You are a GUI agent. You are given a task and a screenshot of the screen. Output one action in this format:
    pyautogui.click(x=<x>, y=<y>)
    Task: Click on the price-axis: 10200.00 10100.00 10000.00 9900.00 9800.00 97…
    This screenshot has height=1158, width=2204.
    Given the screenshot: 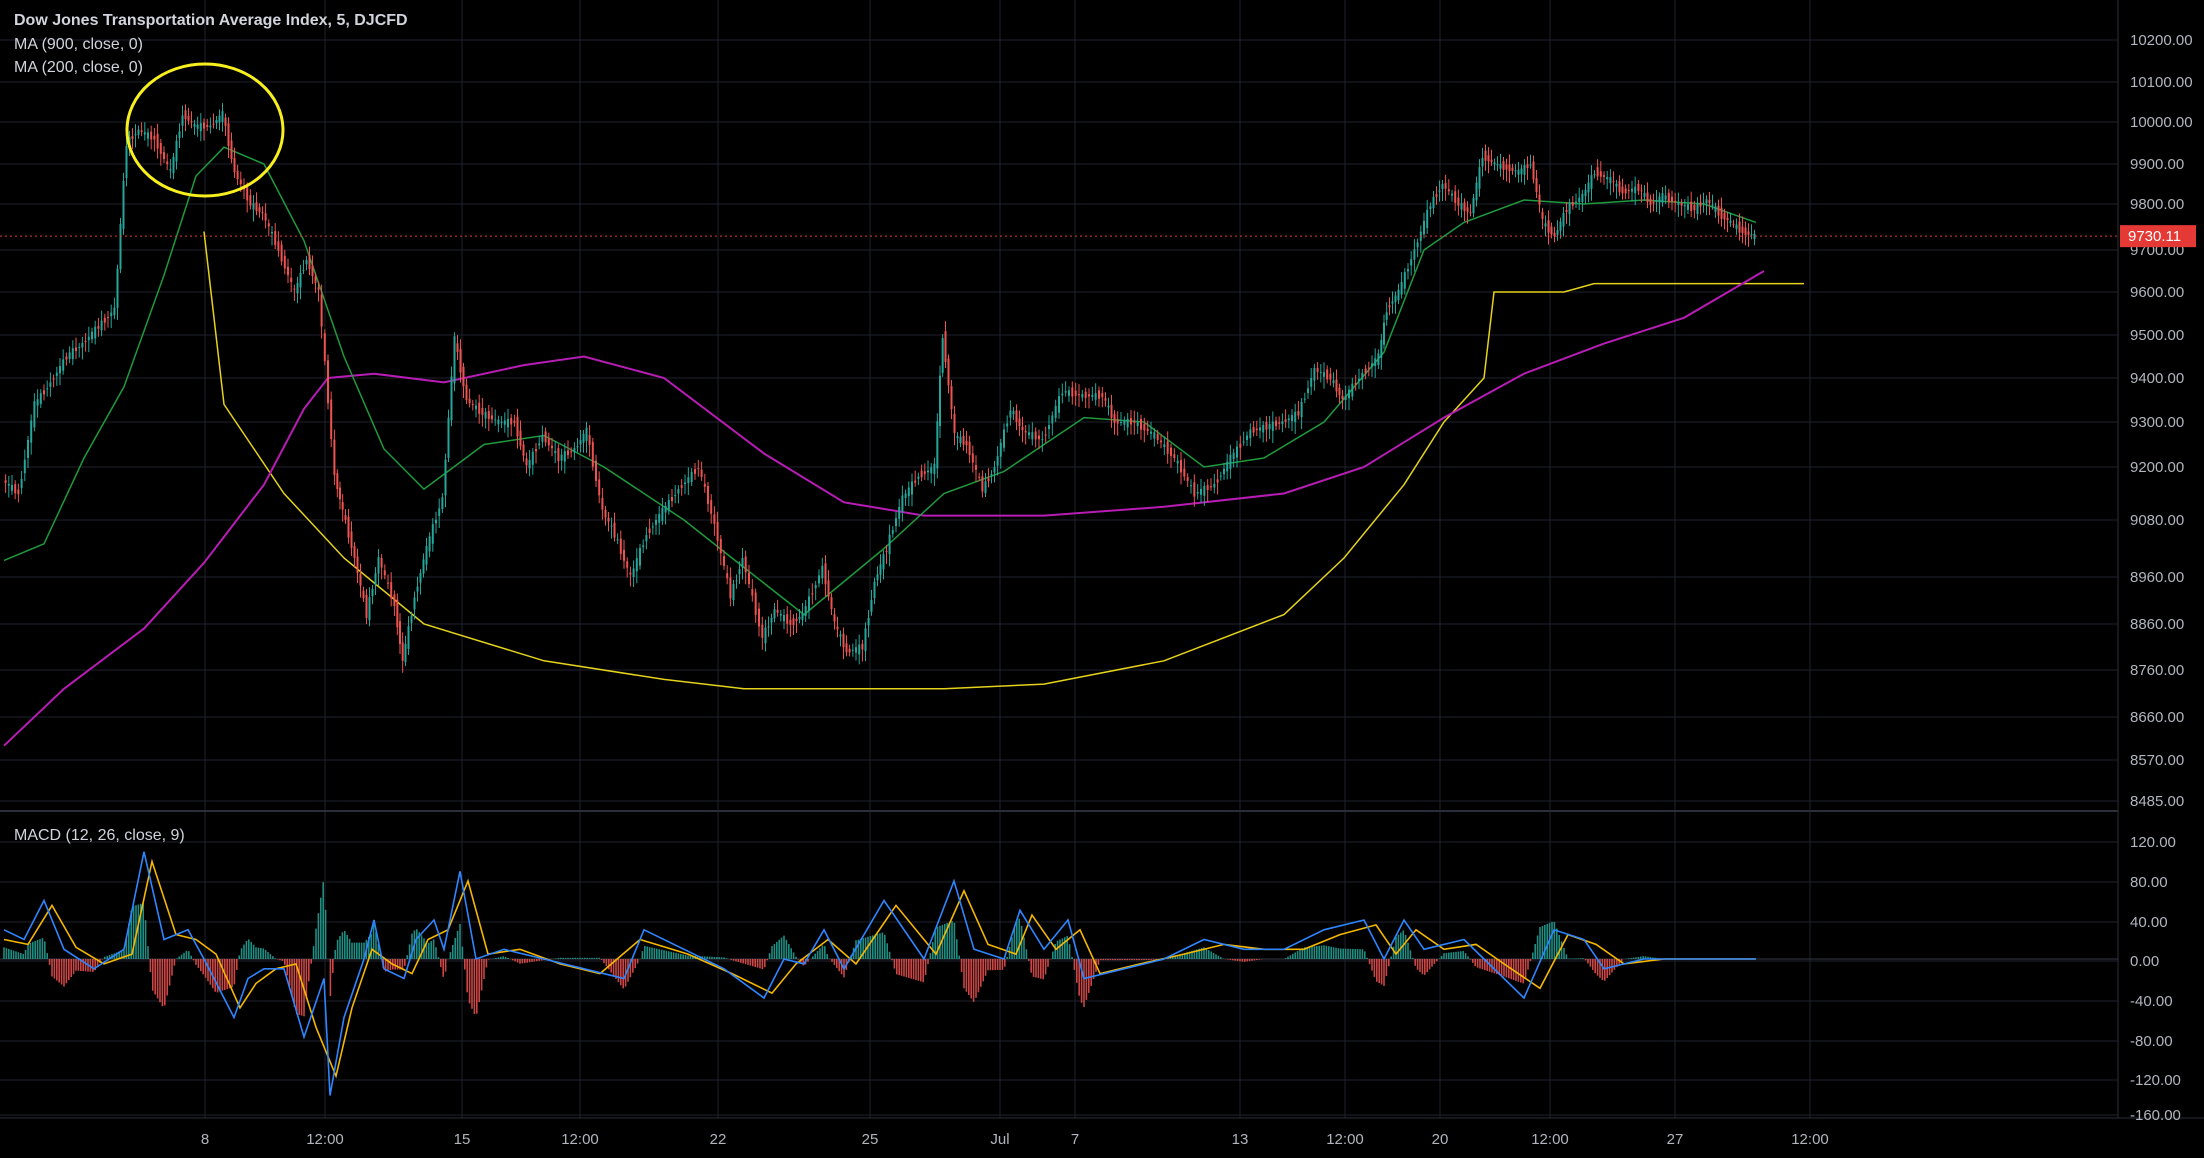 What is the action you would take?
    pyautogui.click(x=2161, y=421)
    